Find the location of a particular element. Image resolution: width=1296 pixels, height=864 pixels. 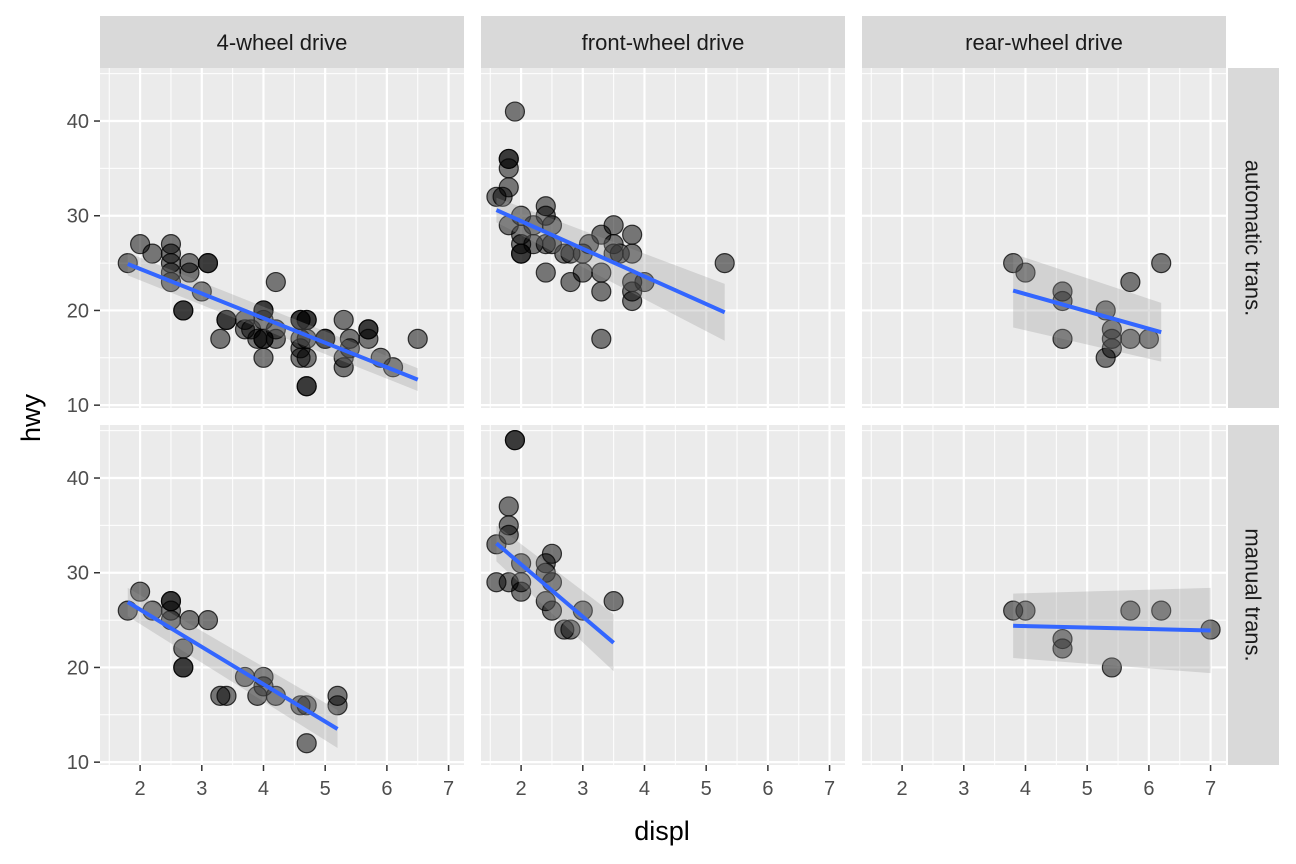

strip-column-1: 4-wheel drive is located at coordinates (282, 42).